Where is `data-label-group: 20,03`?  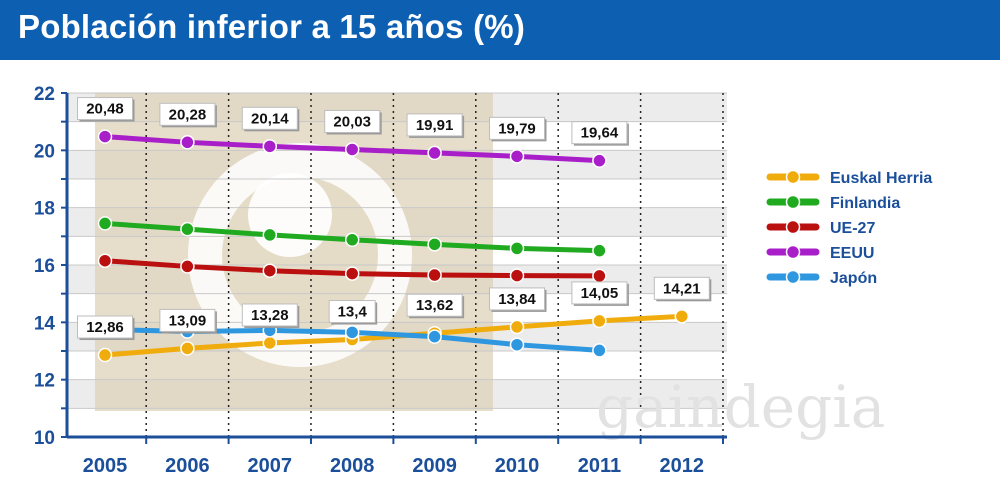
data-label-group: 20,03 is located at coordinates (353, 122).